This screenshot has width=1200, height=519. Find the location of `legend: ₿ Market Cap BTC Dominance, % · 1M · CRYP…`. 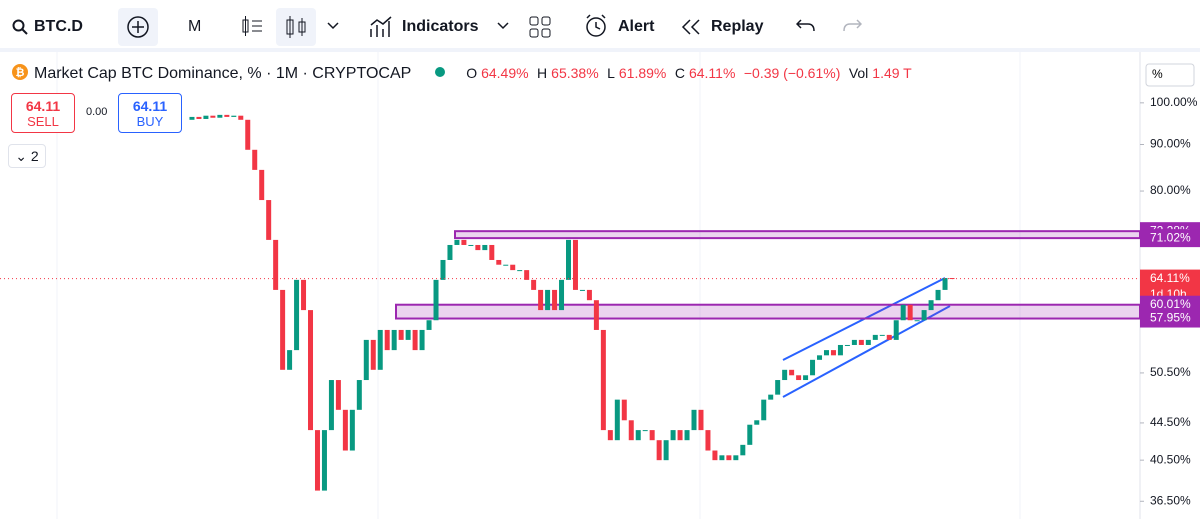

legend: ₿ Market Cap BTC Dominance, % · 1M · CRYP… is located at coordinates (464, 73).